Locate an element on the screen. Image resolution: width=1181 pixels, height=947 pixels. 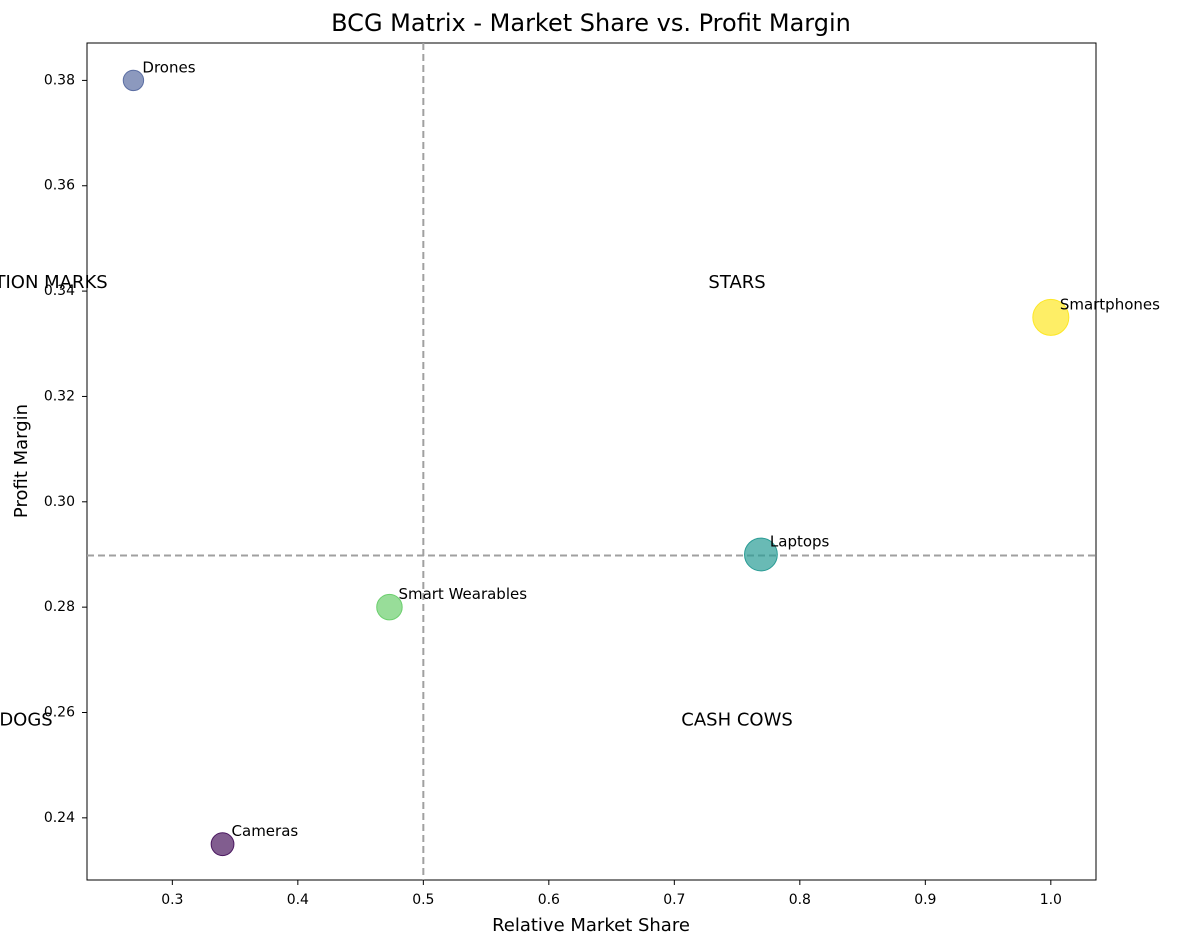
x-tick-label: 0.9 is located at coordinates (925, 900).